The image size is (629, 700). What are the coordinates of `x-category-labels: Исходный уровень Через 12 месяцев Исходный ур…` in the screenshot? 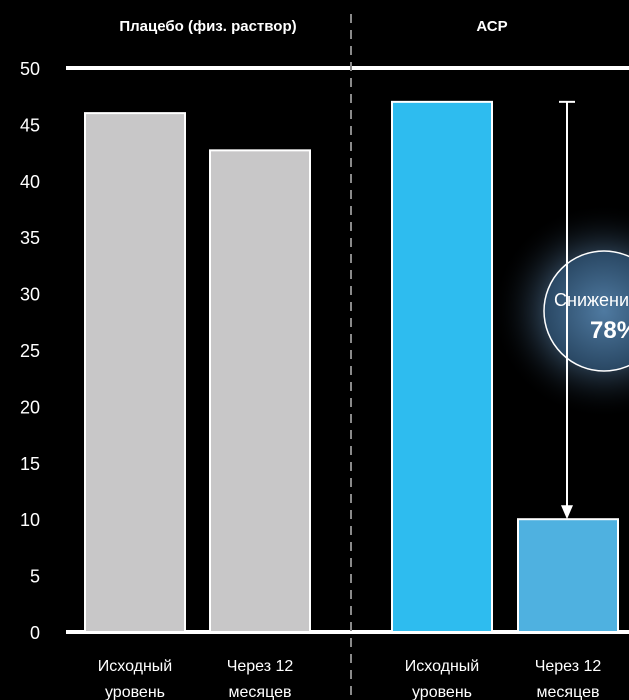 It's located at (350, 679).